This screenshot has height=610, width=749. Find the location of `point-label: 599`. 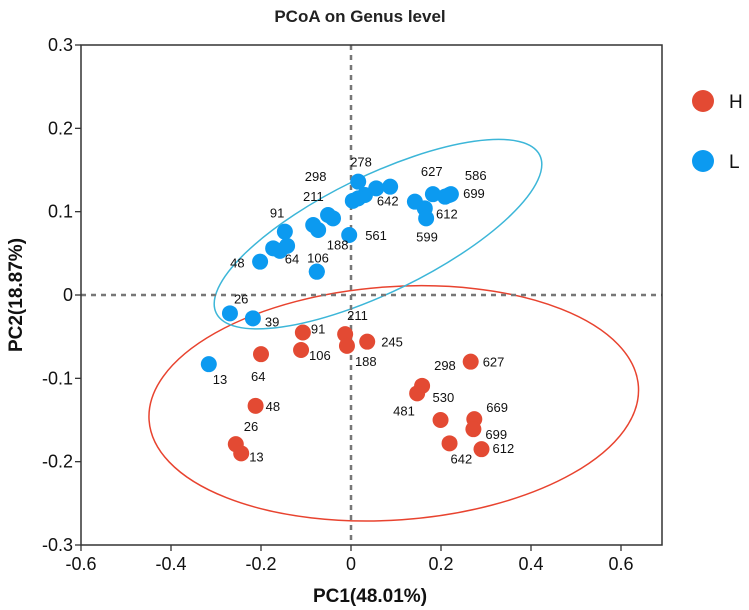

point-label: 599 is located at coordinates (427, 236).